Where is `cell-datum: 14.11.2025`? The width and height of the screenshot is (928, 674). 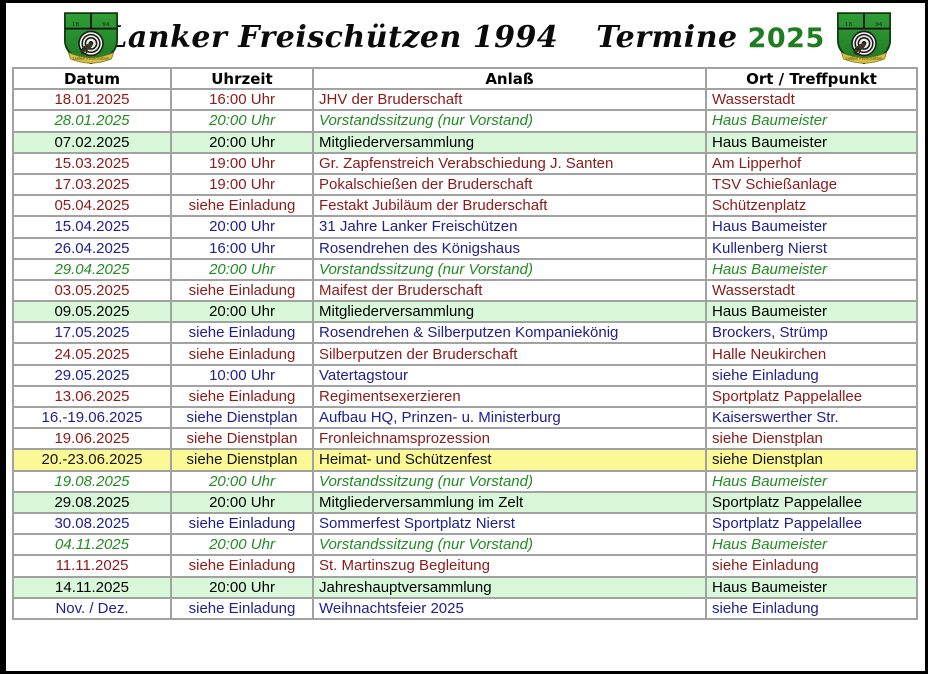
cell-datum: 14.11.2025 is located at coordinates (92, 587).